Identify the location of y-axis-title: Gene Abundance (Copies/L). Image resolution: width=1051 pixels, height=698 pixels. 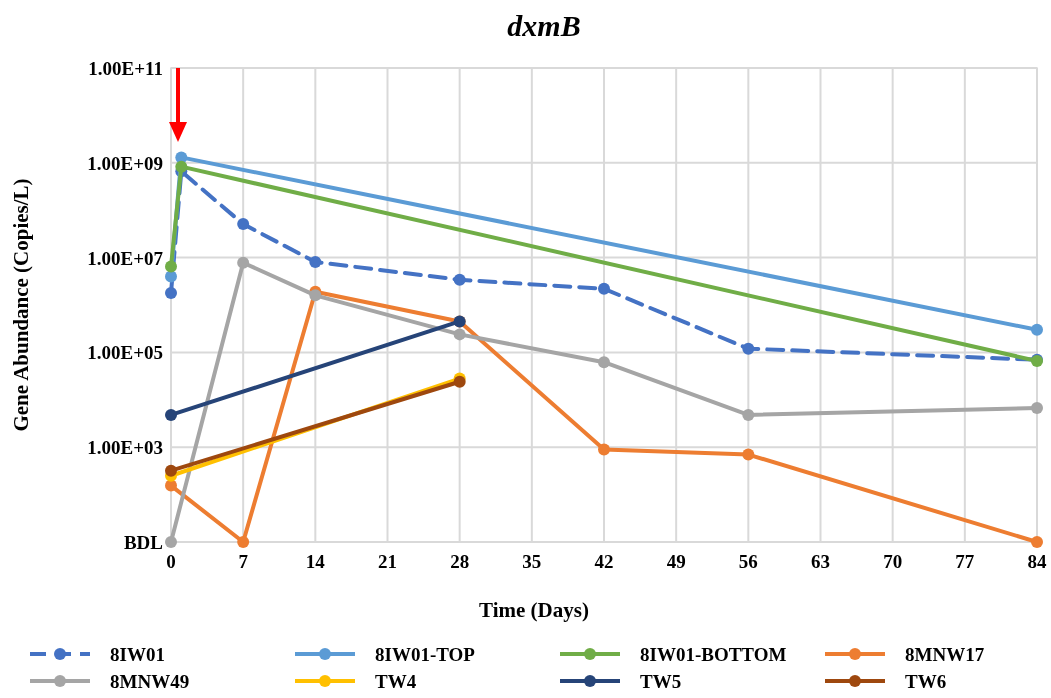
(21, 305).